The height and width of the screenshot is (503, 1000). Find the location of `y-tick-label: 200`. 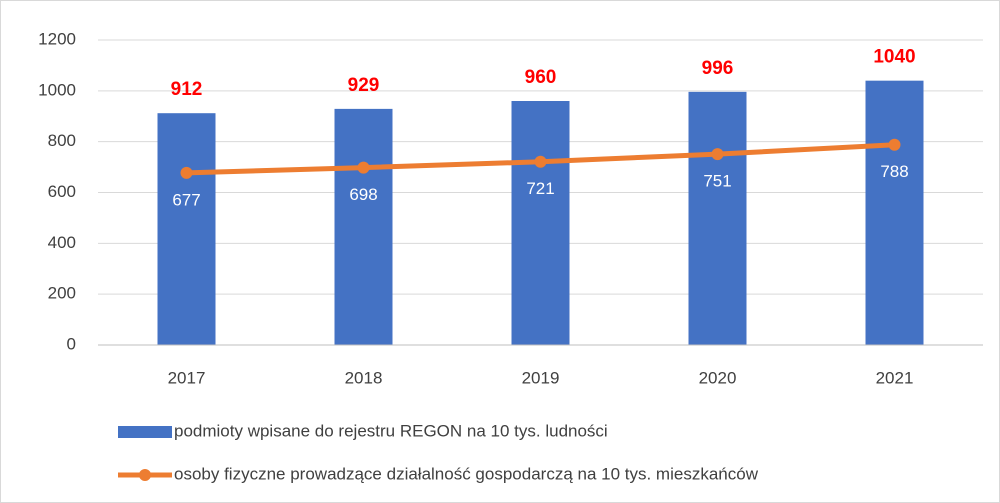

y-tick-label: 200 is located at coordinates (62, 293).